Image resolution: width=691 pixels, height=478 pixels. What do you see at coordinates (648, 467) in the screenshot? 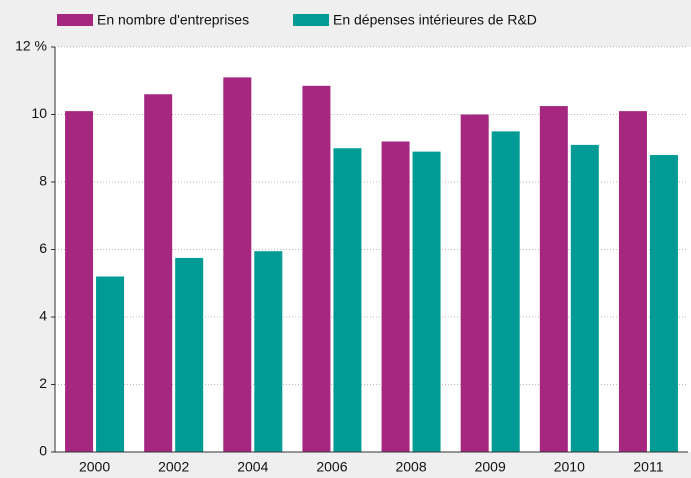
I see `x-tick-label: 2011` at bounding box center [648, 467].